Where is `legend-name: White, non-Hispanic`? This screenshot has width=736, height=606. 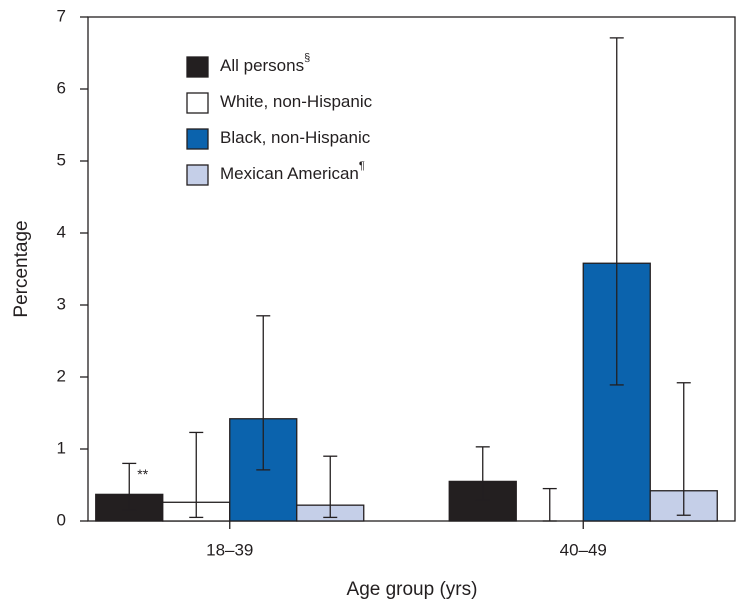 legend-name: White, non-Hispanic is located at coordinates (296, 101).